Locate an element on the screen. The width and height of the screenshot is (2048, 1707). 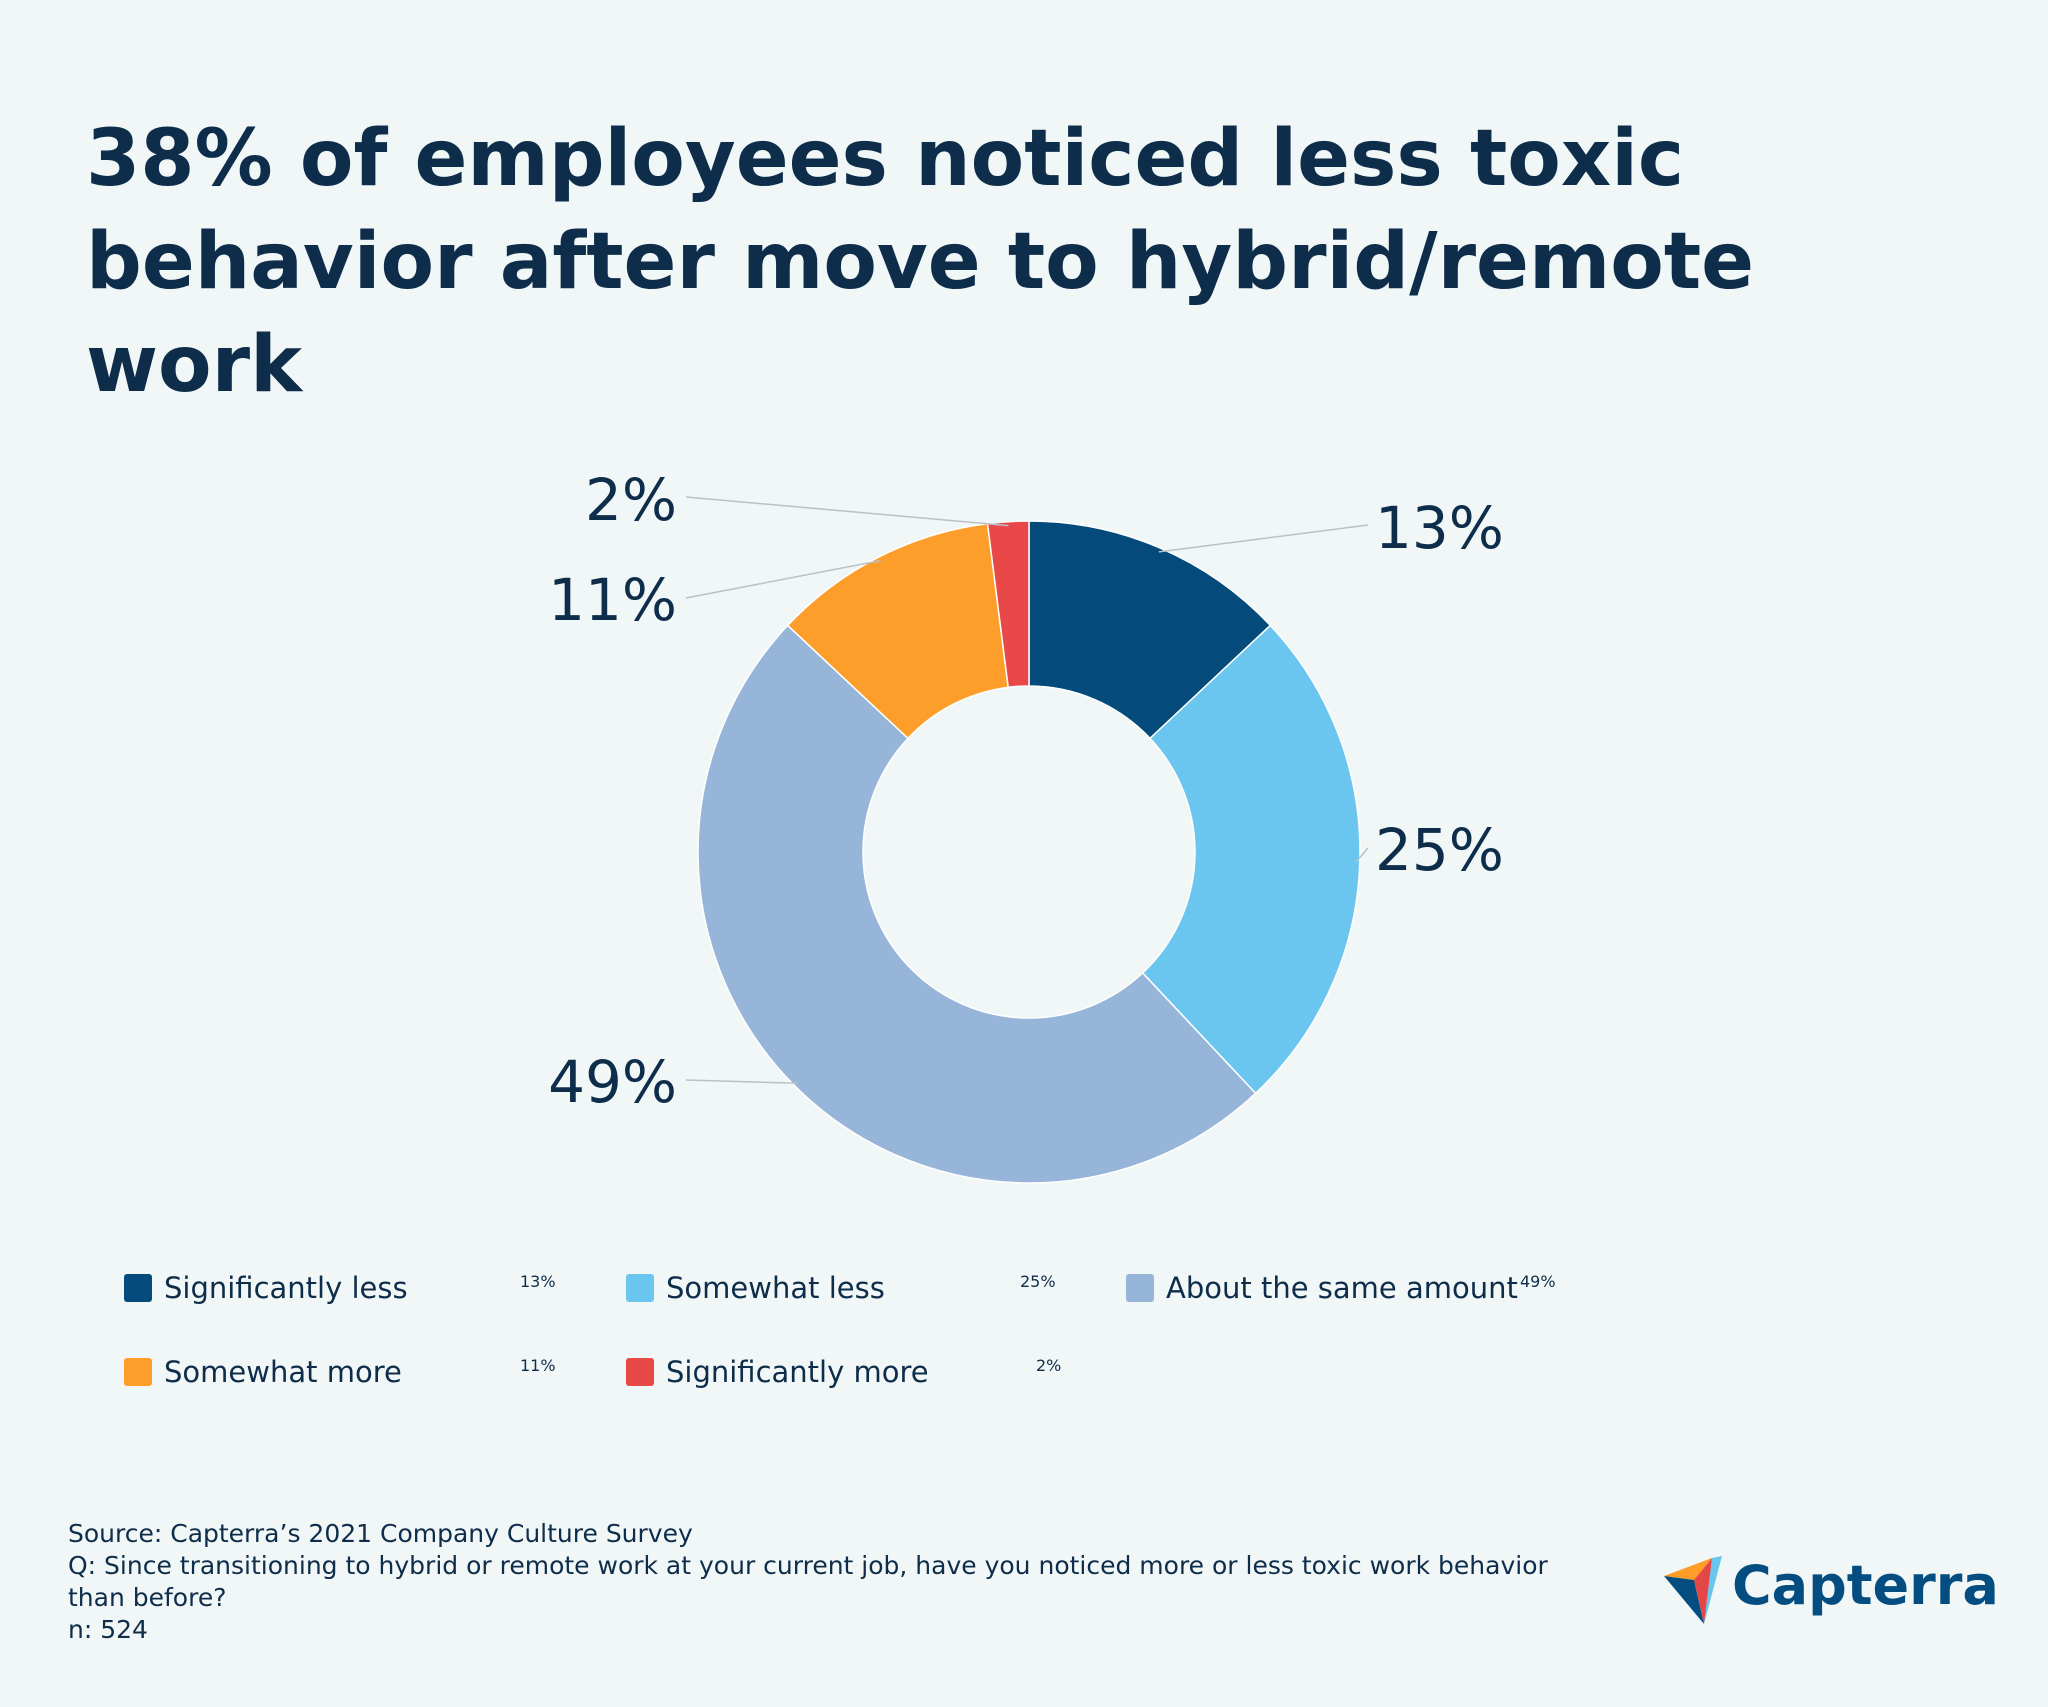
capterra-logo: Capterra is located at coordinates (1829, 1592).